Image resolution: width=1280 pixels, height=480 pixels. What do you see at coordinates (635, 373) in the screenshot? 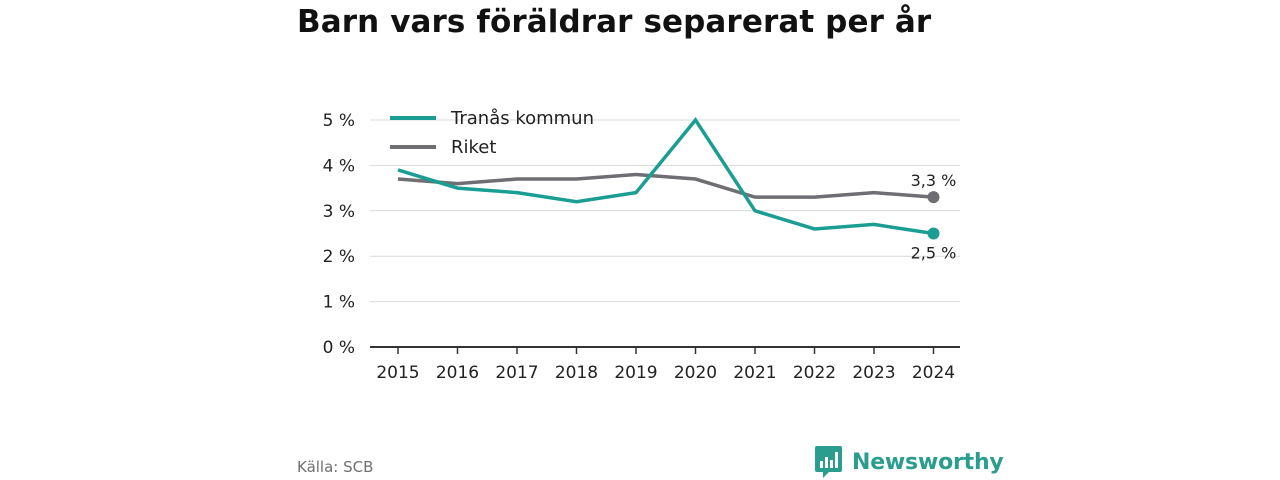
I see `x-tick-label: 2019` at bounding box center [635, 373].